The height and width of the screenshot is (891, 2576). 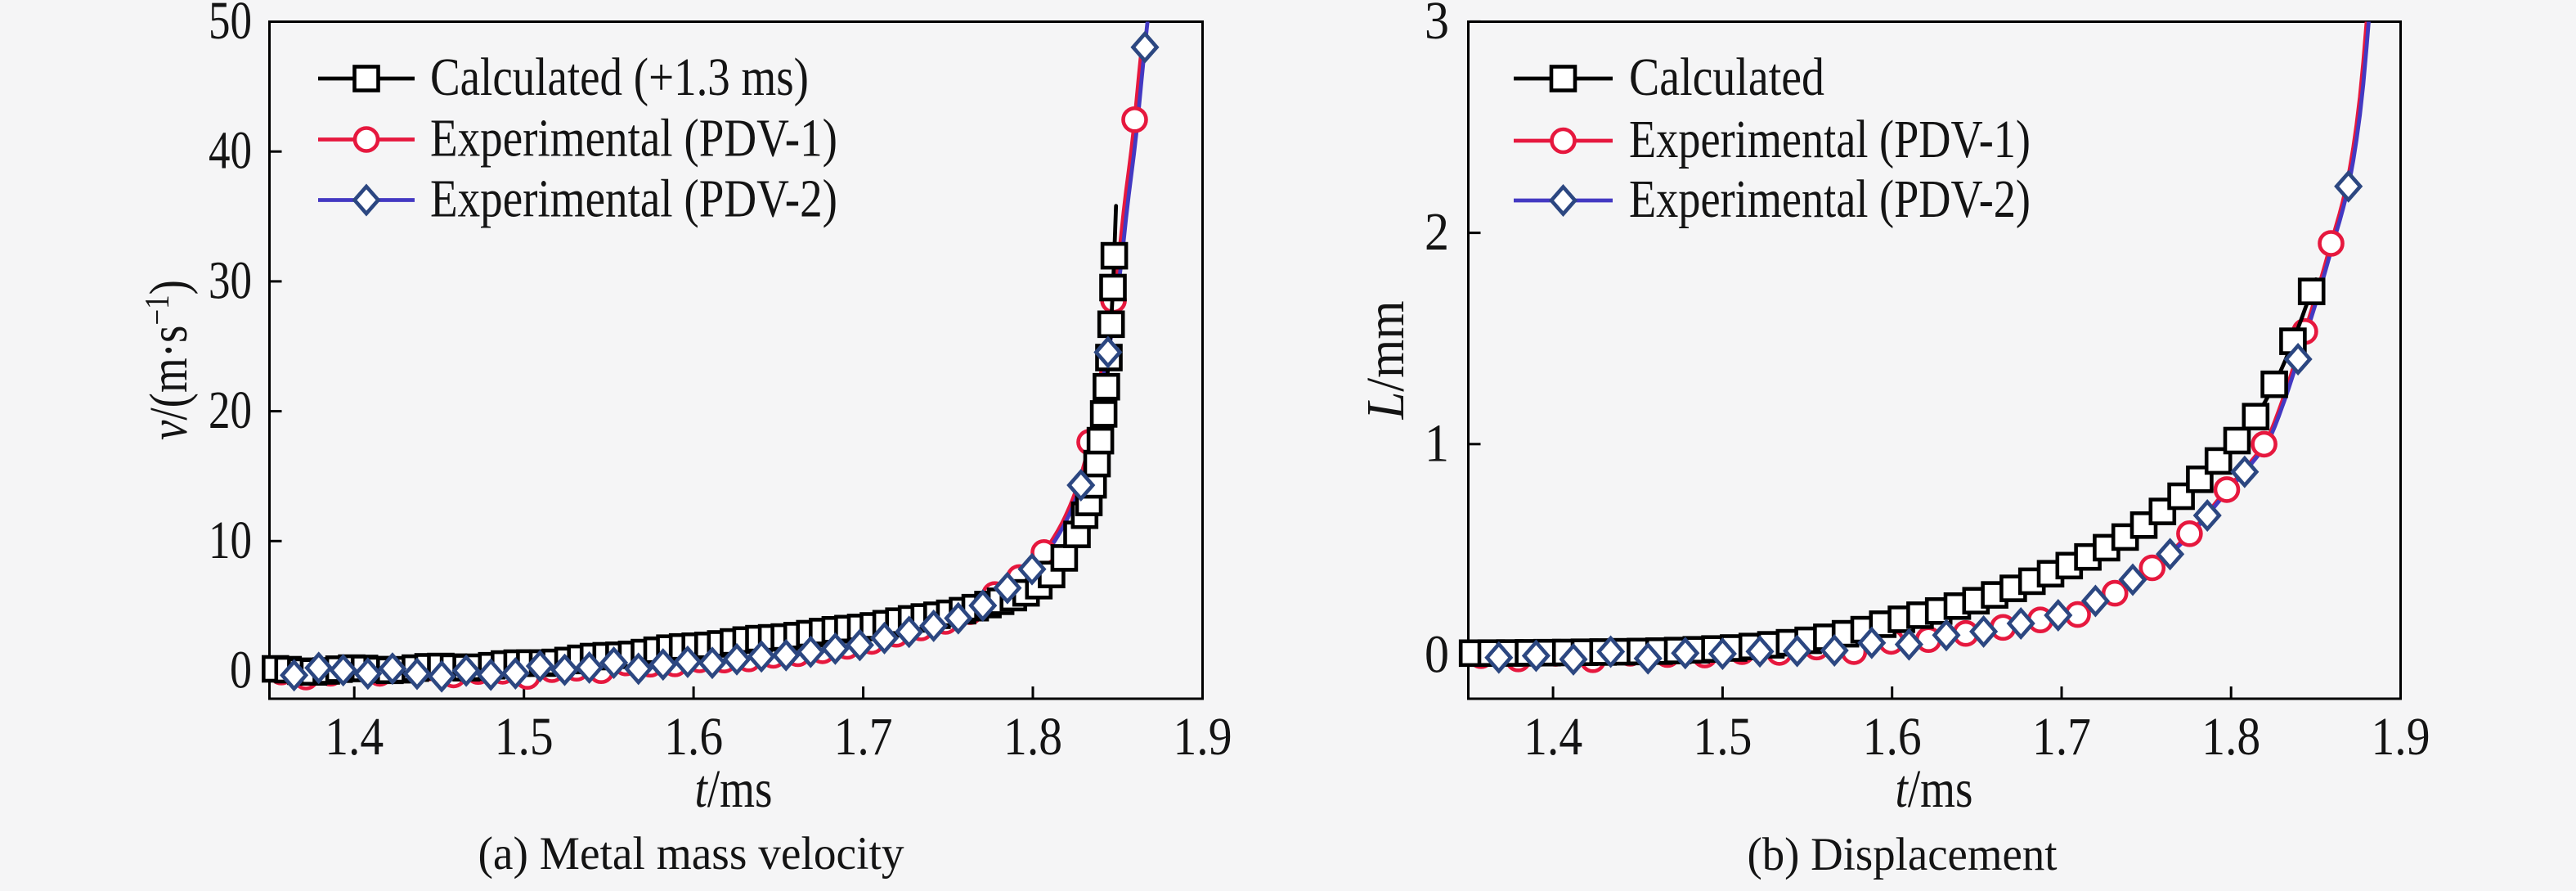 I want to click on svg-text: L/mm, so click(x=1386, y=361).